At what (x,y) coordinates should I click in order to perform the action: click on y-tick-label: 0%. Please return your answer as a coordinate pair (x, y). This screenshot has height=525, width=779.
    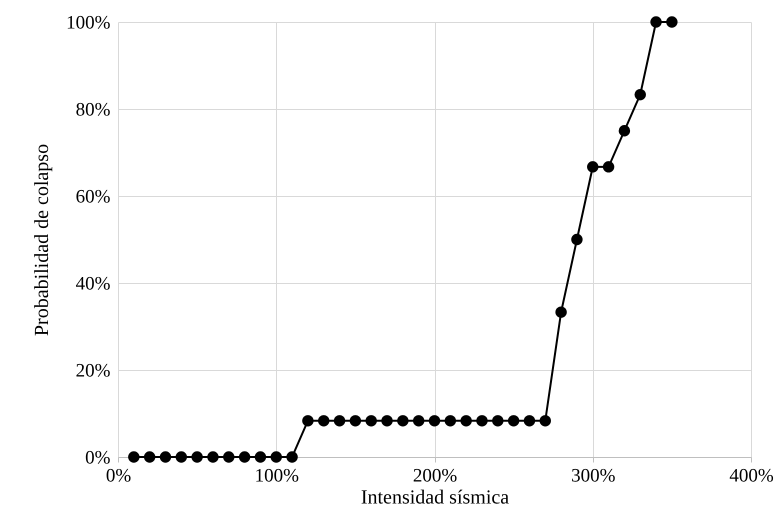
    Looking at the image, I should click on (98, 458).